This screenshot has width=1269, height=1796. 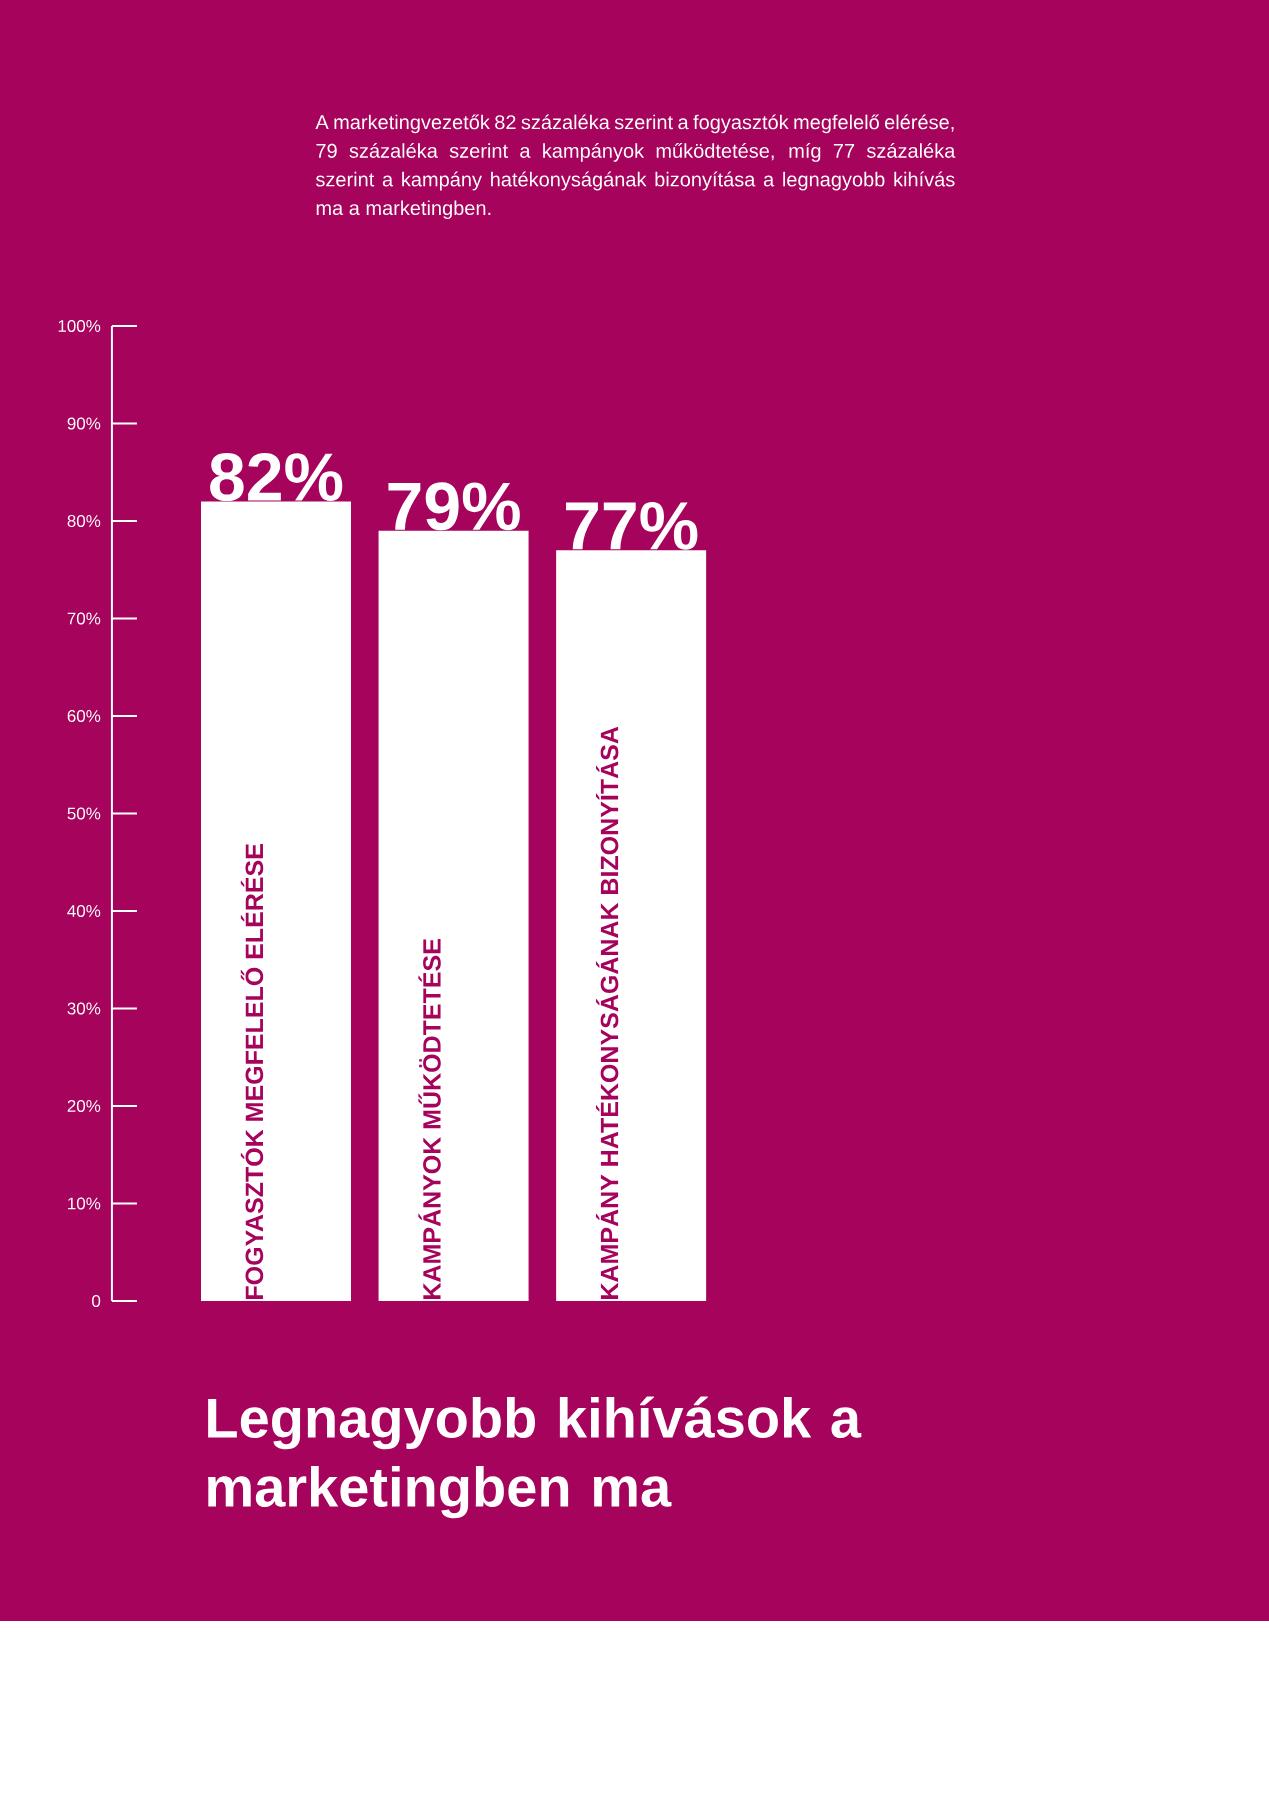 I want to click on x-tick-label: KAMPÁNY HATÉKONYSÁGÁNAK BIZONYÍTÁSA, so click(x=607, y=1012).